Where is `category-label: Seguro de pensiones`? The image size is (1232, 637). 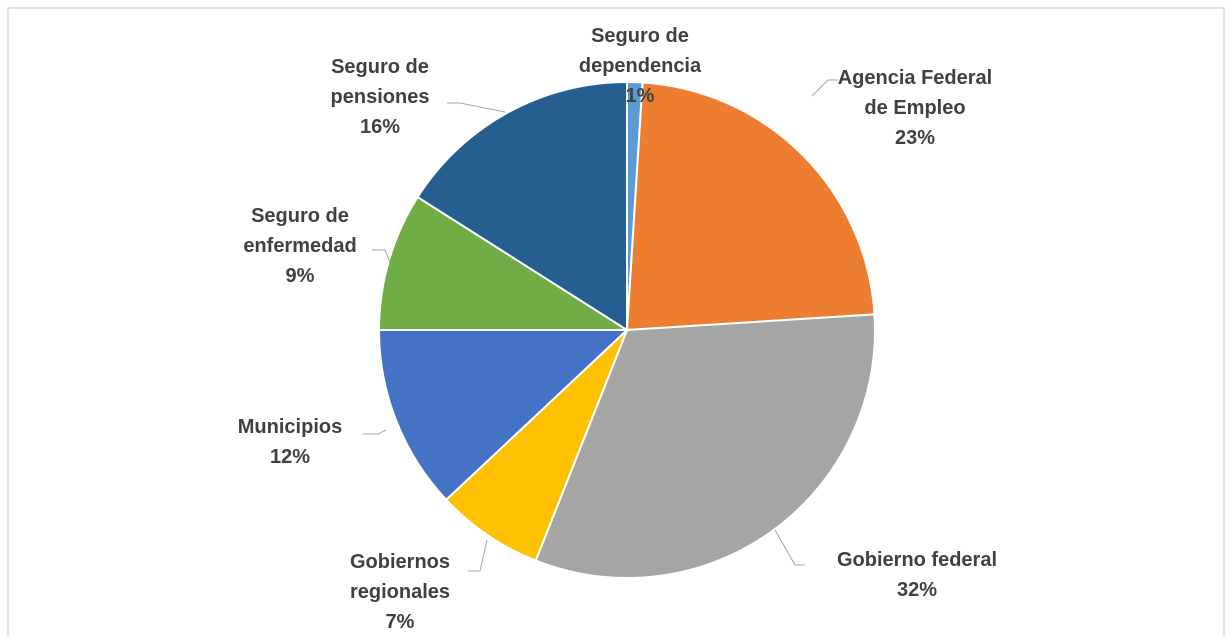 category-label: Seguro de pensiones is located at coordinates (380, 82).